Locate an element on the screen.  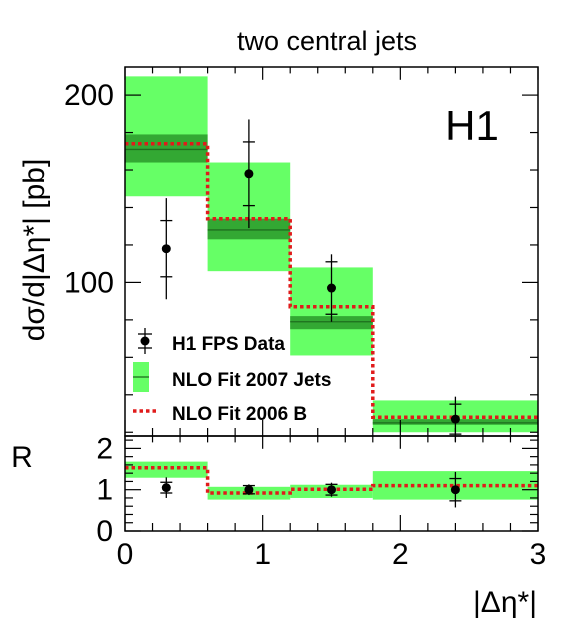
x-tick-label: 2 is located at coordinates (400, 554).